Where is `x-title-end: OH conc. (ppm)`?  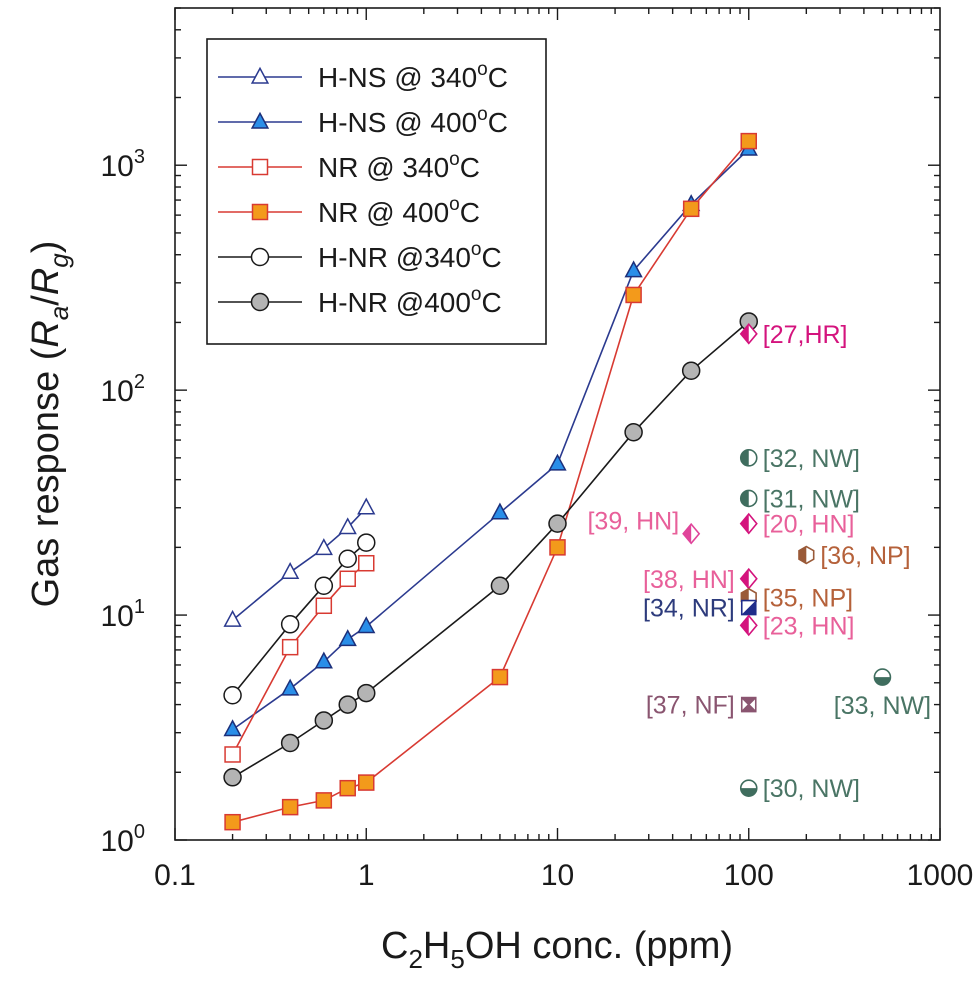
x-title-end: OH conc. (ppm) is located at coordinates (599, 946).